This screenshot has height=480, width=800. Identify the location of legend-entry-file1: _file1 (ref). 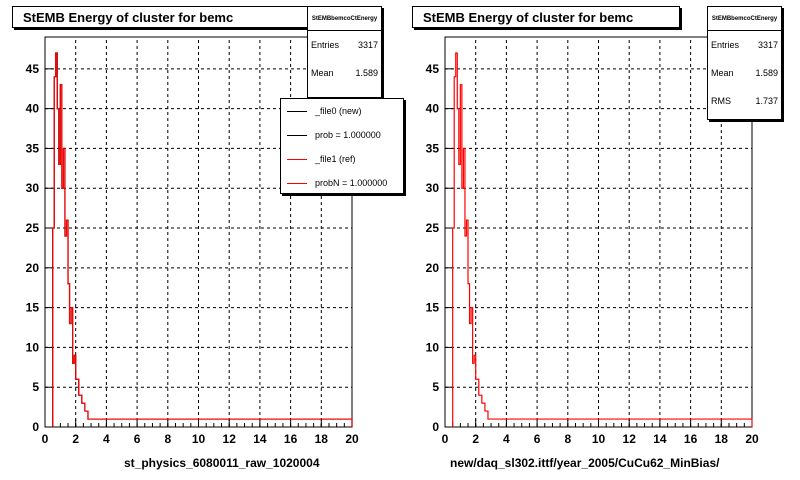
(342, 159).